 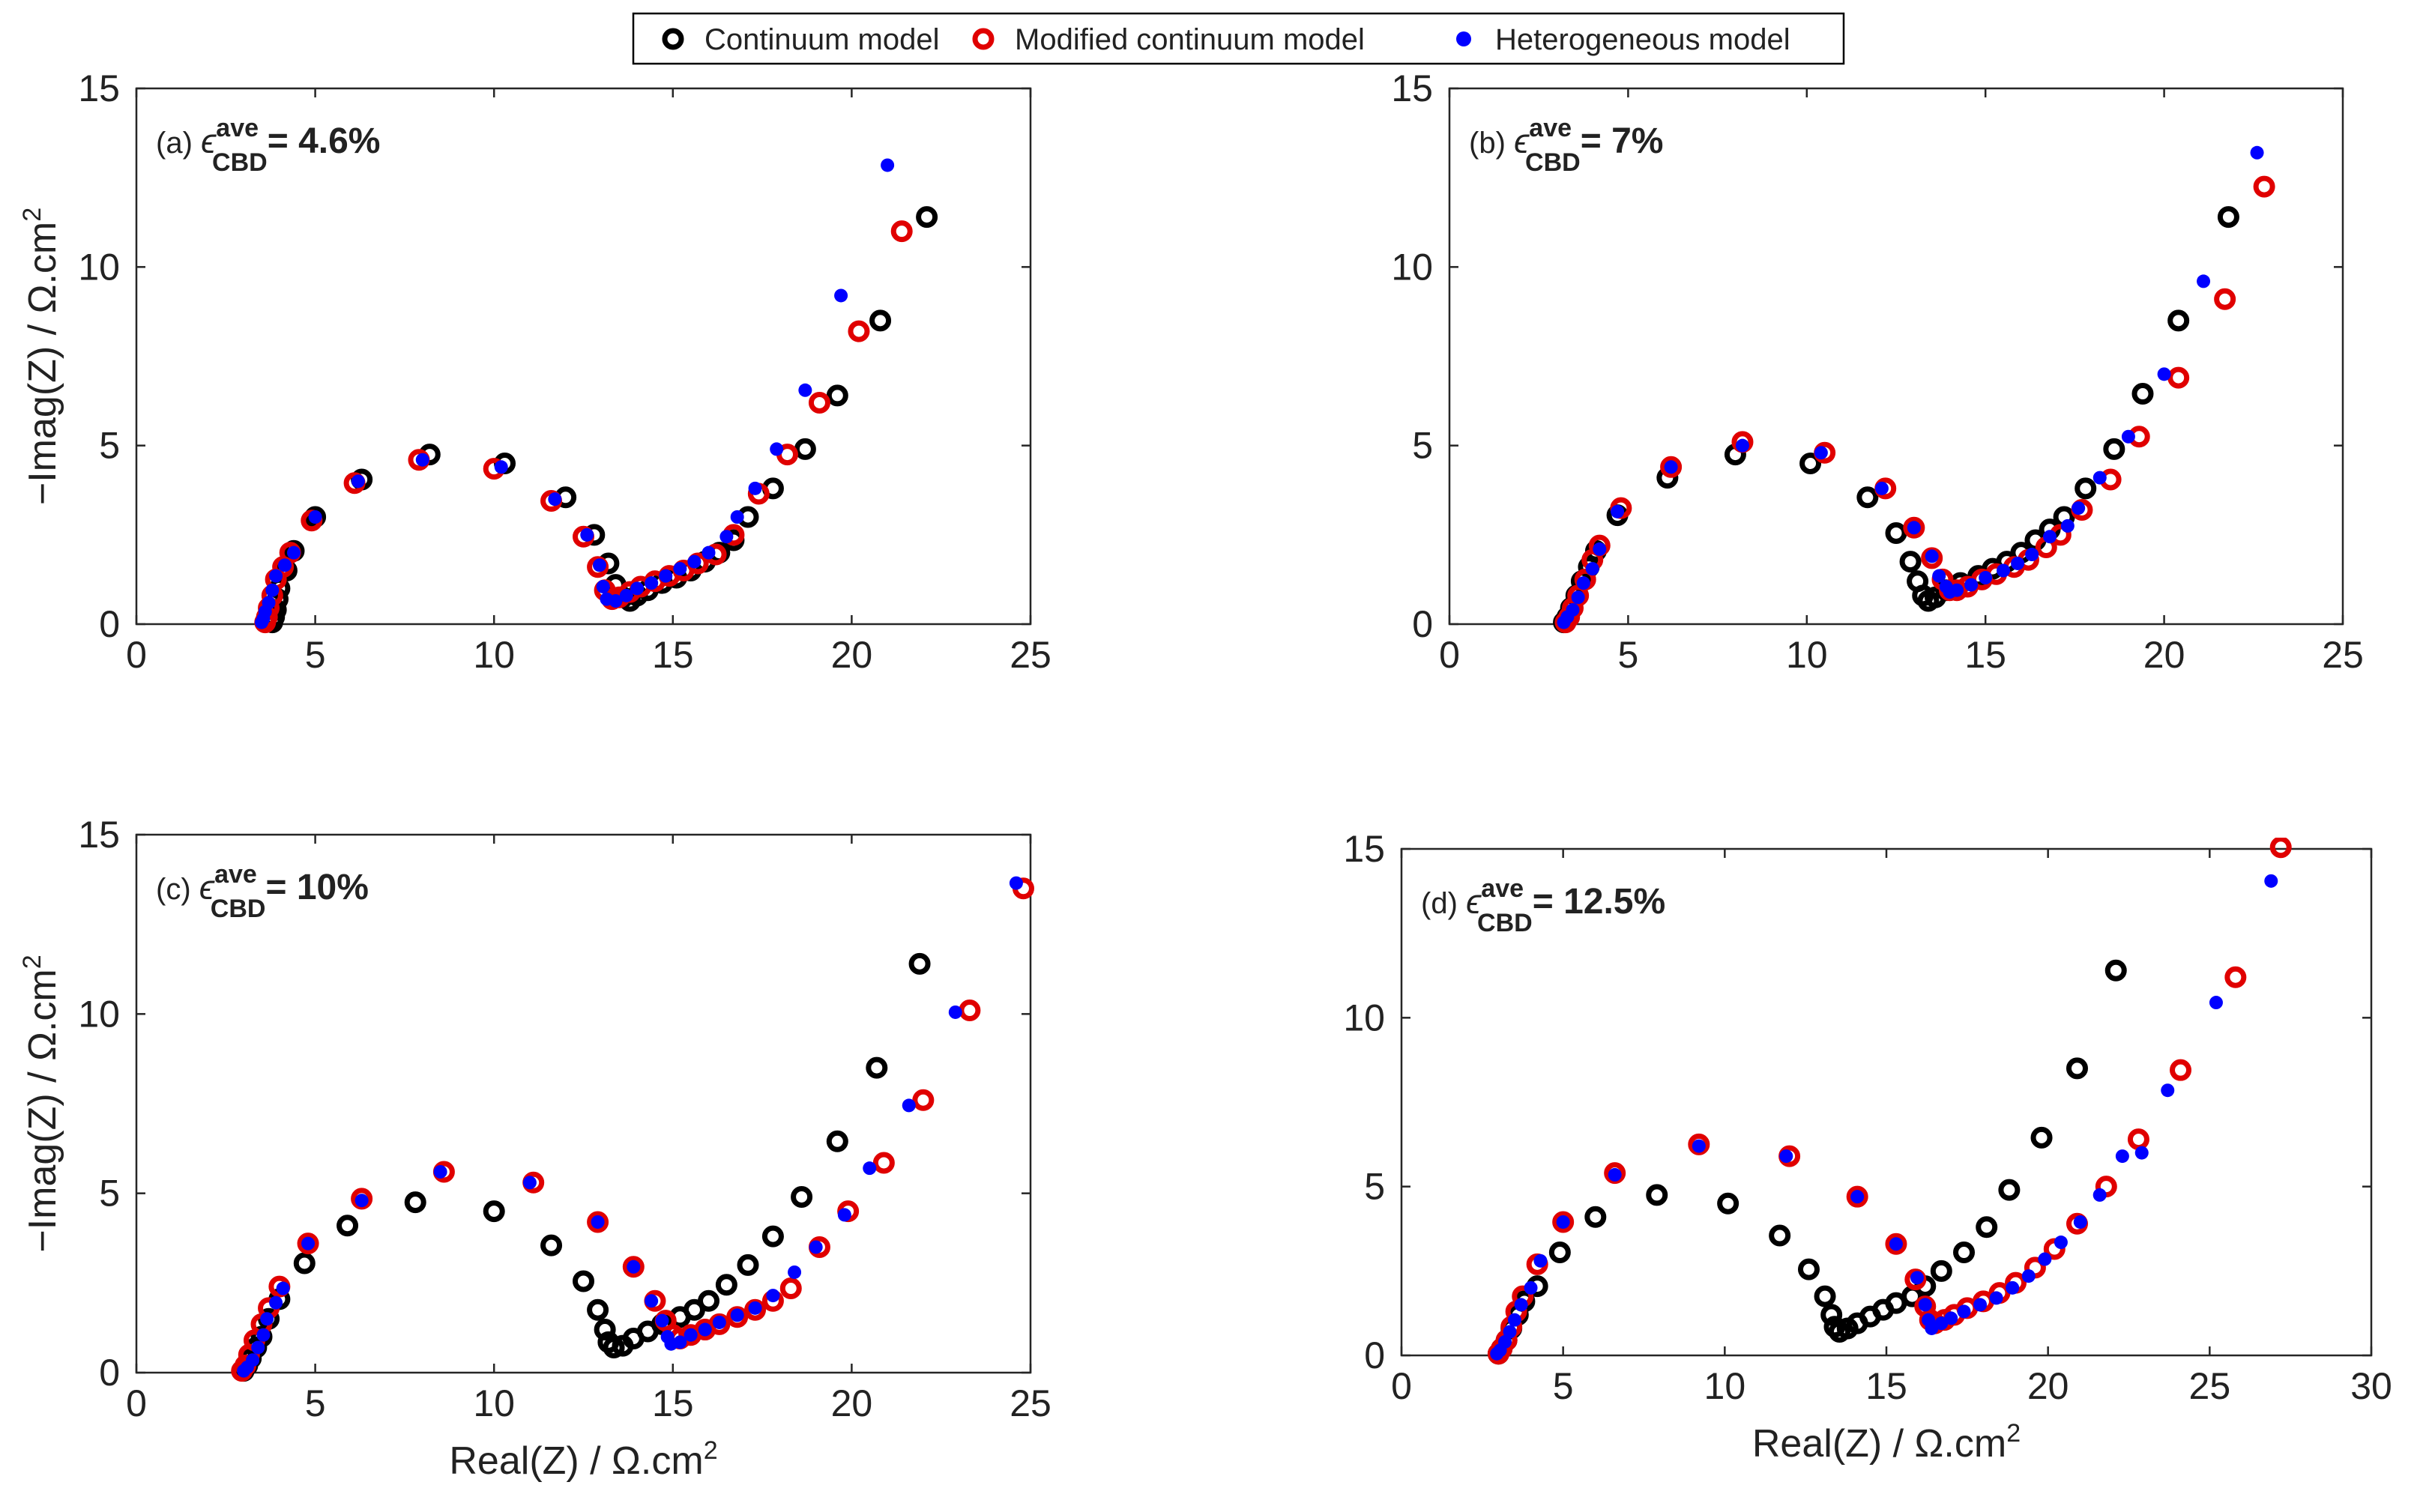 I want to click on x-axis-label: Real(Z) / Ω.cm2, so click(x=1886, y=1442).